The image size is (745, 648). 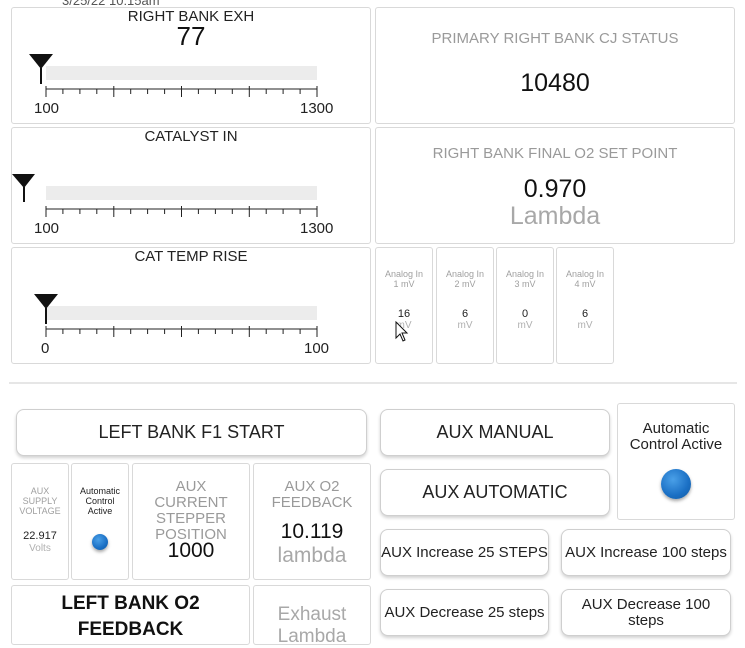 I want to click on aux-auto-control-card: Automatic Control Active, so click(x=100, y=521).